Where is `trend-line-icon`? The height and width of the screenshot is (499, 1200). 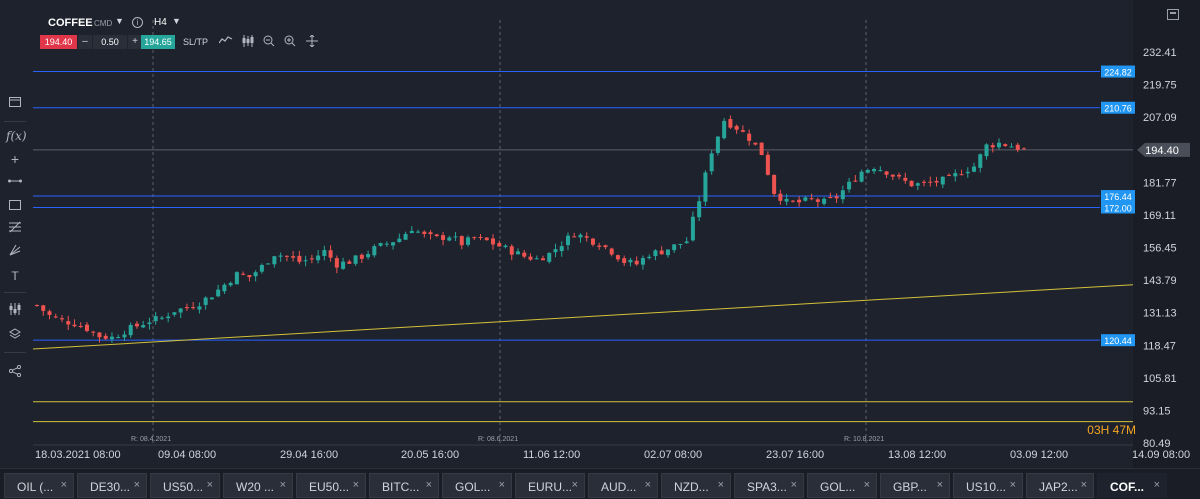
trend-line-icon is located at coordinates (15, 182).